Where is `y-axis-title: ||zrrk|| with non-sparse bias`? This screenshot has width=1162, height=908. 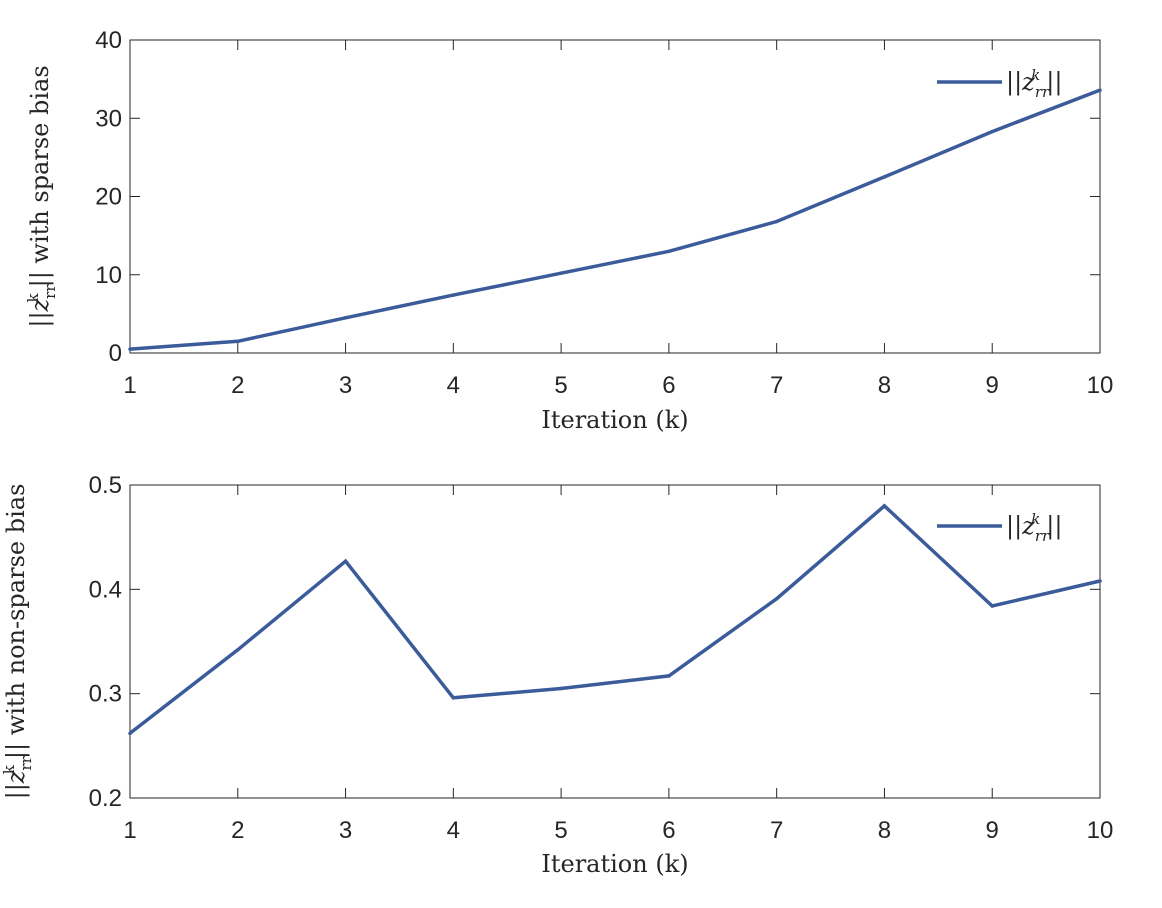
y-axis-title: ||zrrk|| with non-sparse bias is located at coordinates (17, 642).